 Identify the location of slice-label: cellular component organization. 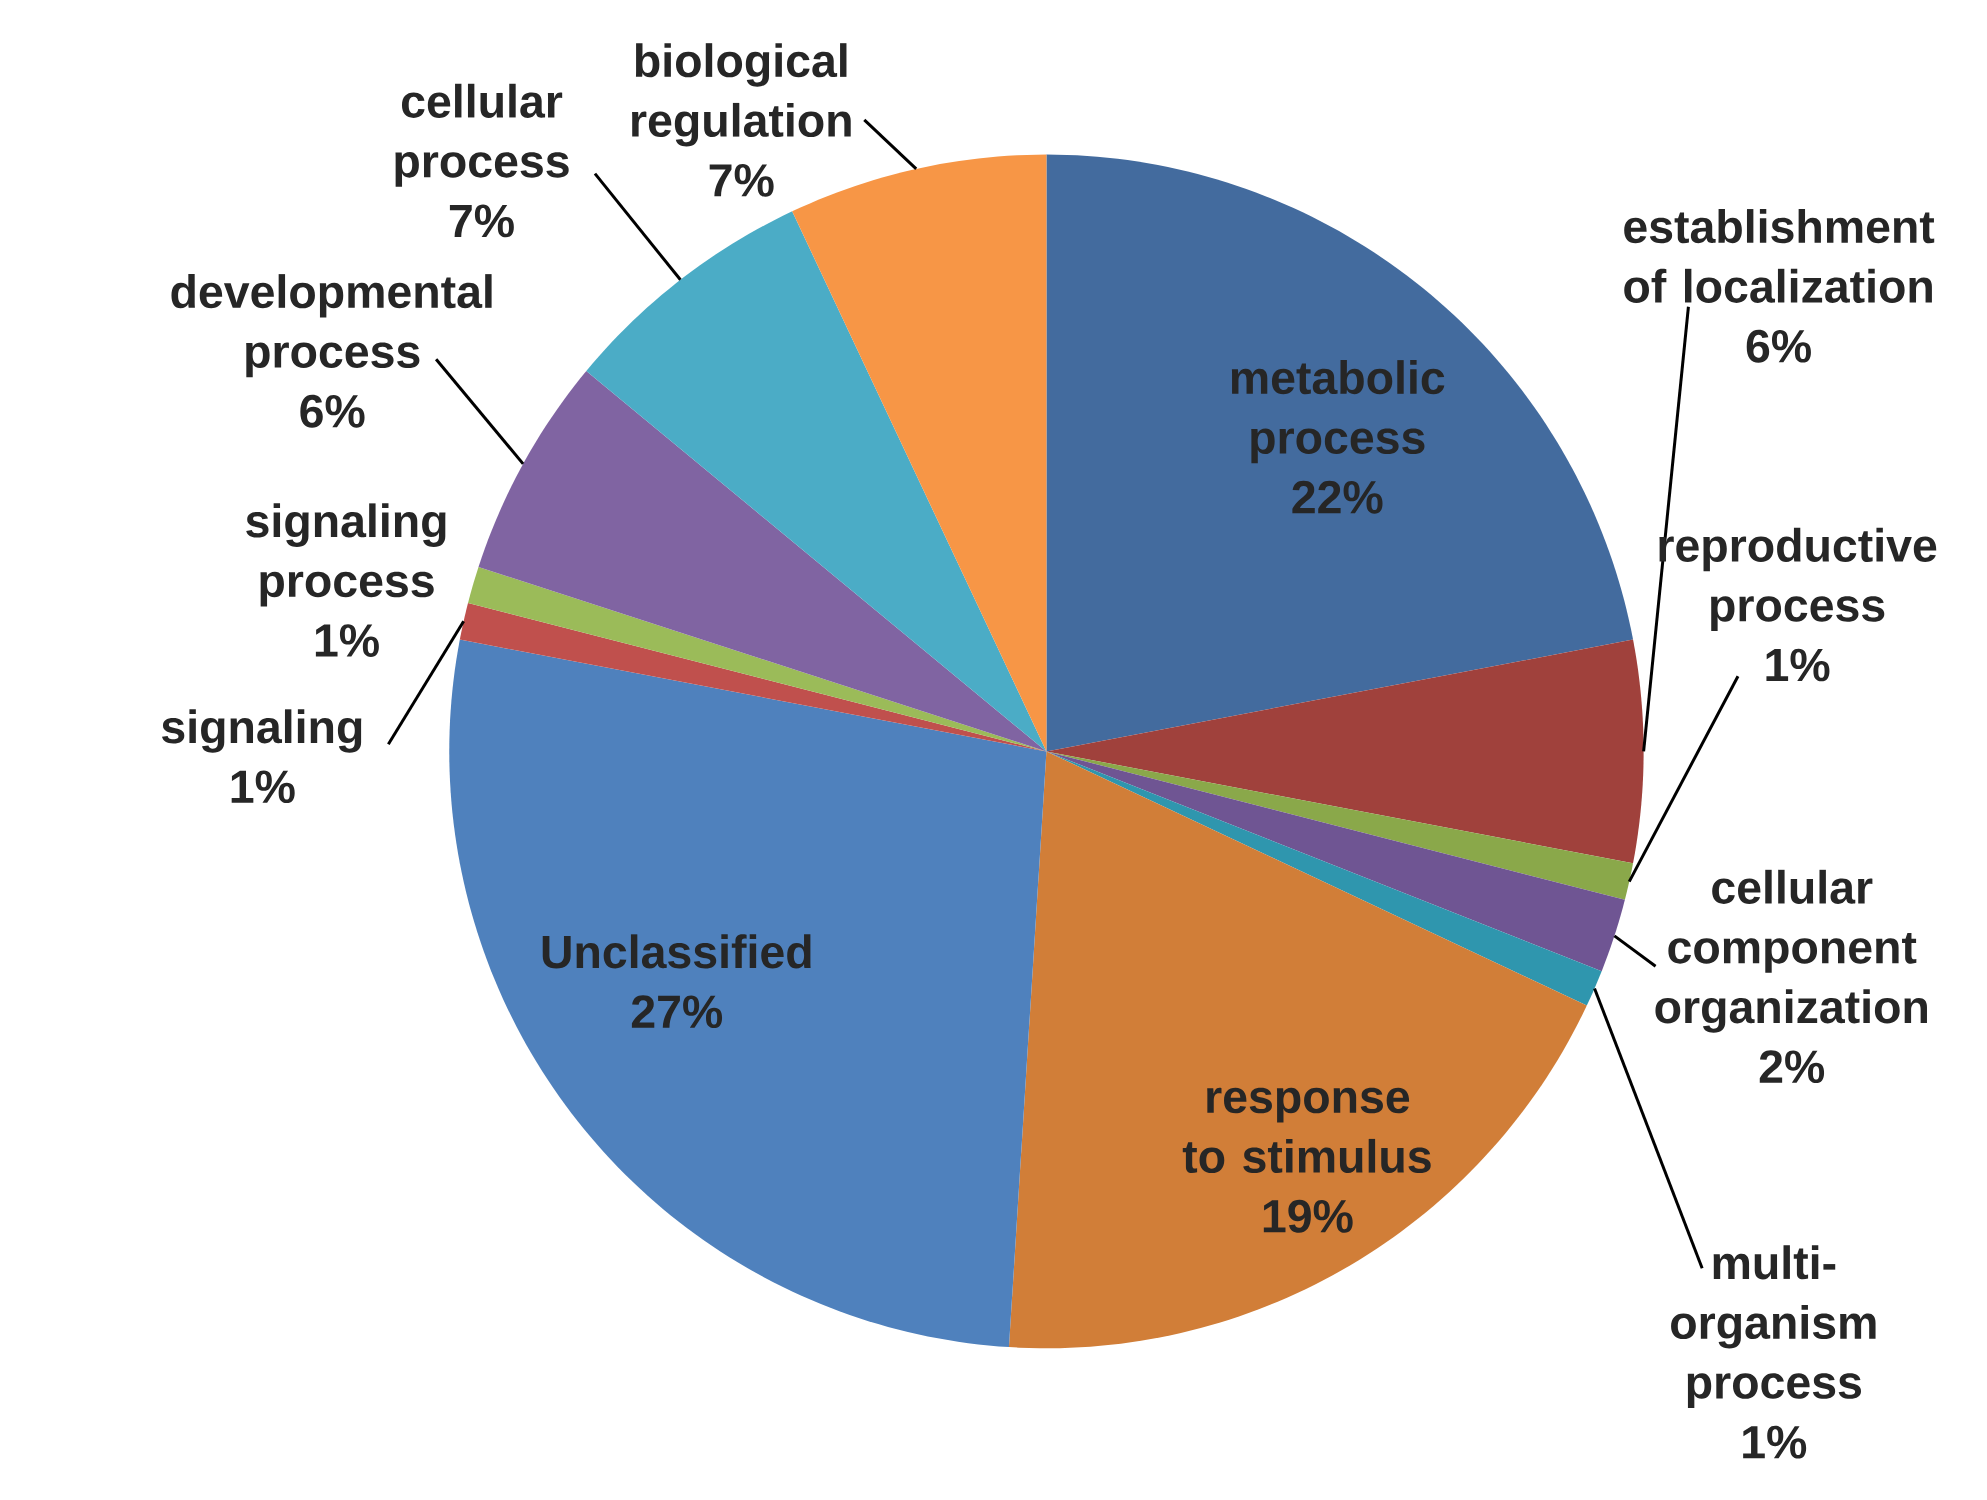
(1791, 951).